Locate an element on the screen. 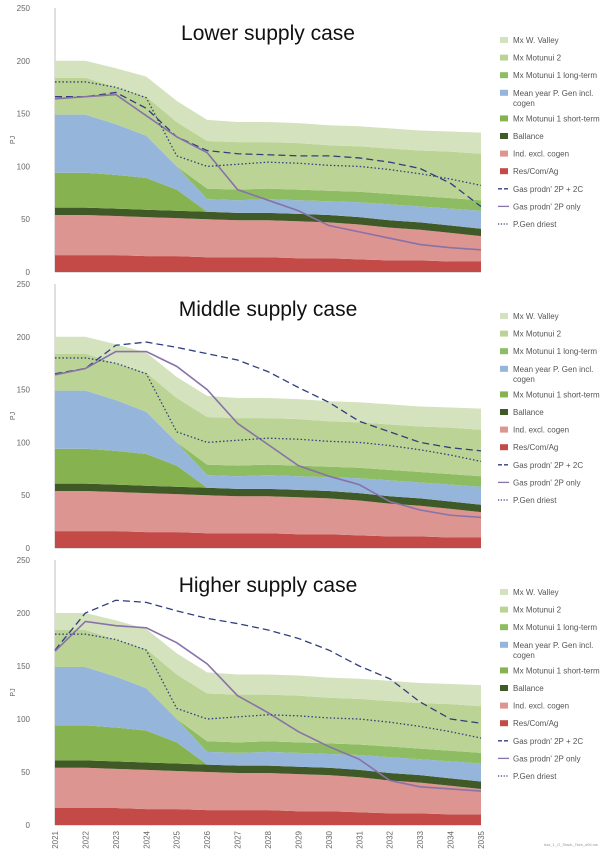  y-tick-label: 250 is located at coordinates (24, 8).